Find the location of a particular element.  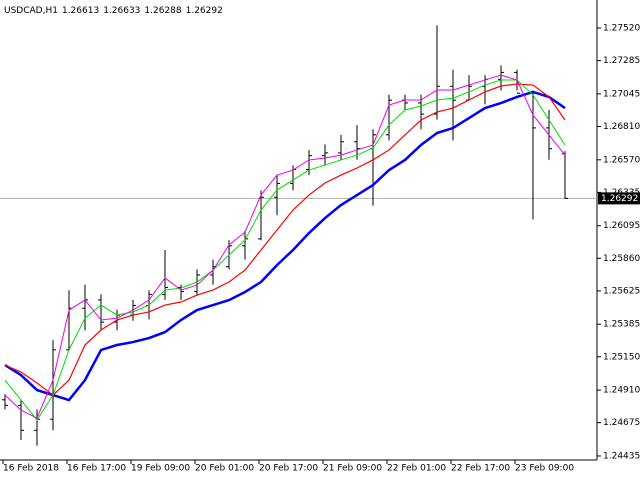

y-tick-label: 1.26810 is located at coordinates (621, 127).